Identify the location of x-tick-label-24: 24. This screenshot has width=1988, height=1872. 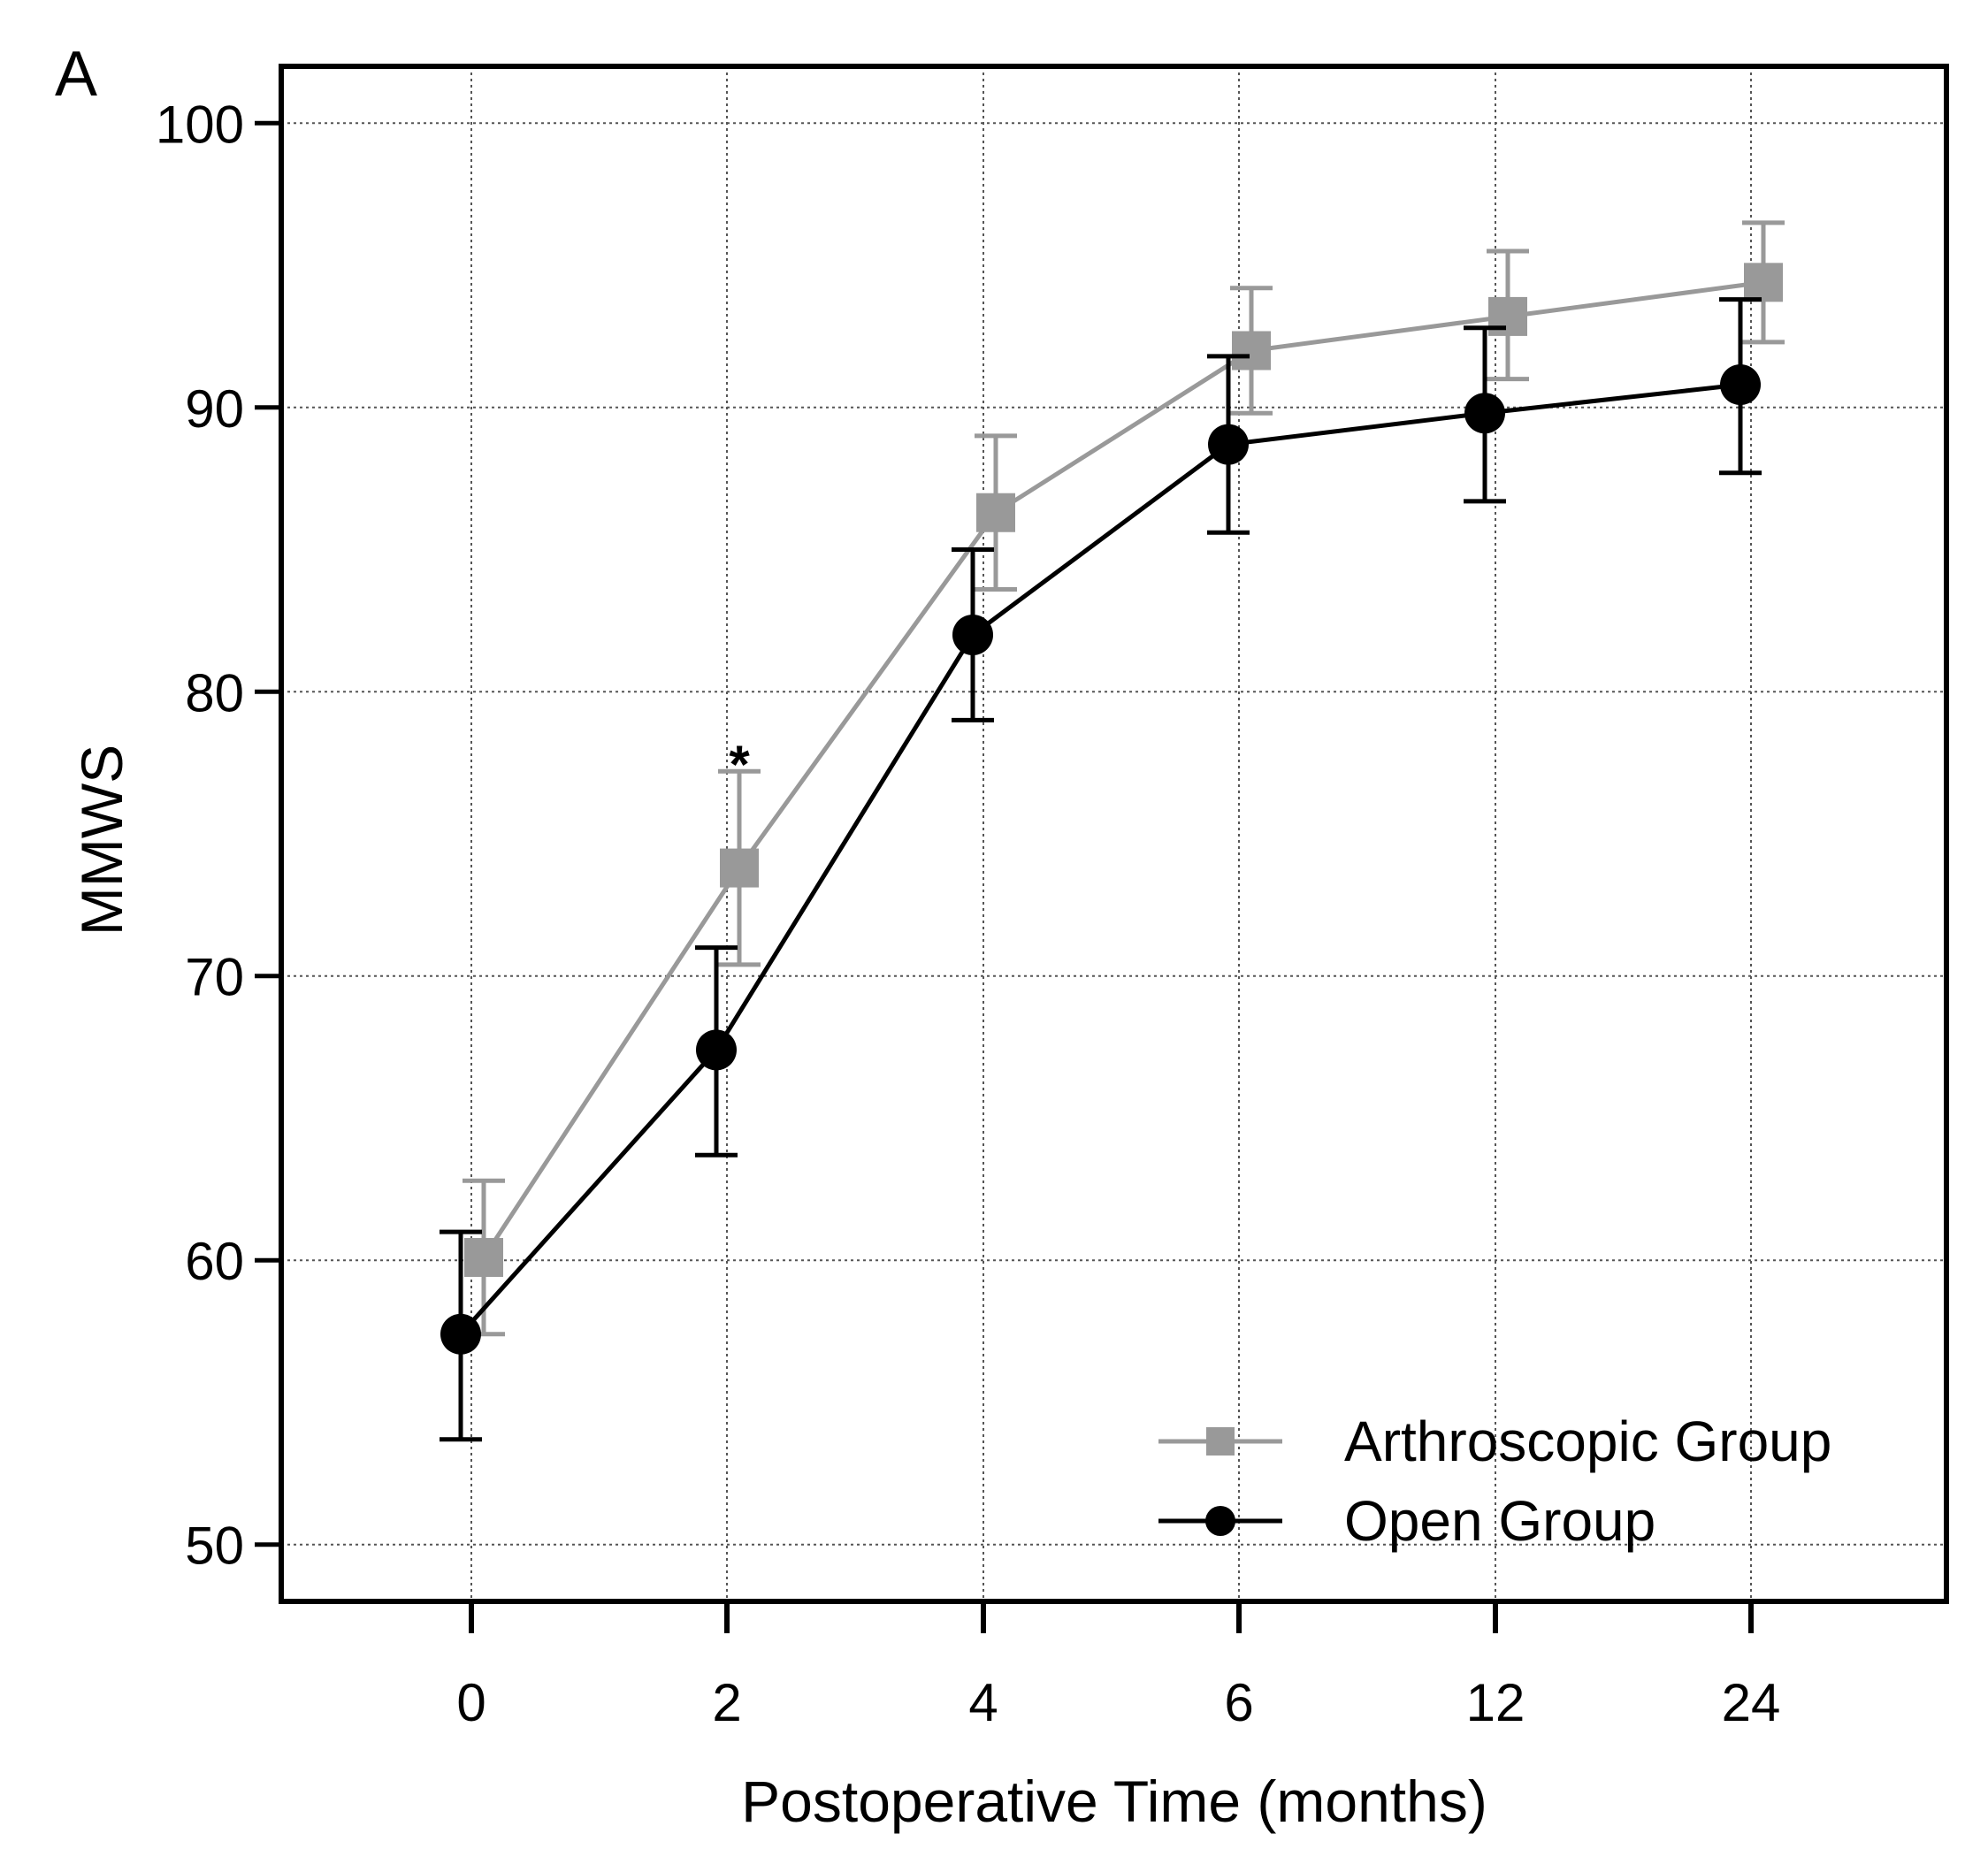
(1751, 1702).